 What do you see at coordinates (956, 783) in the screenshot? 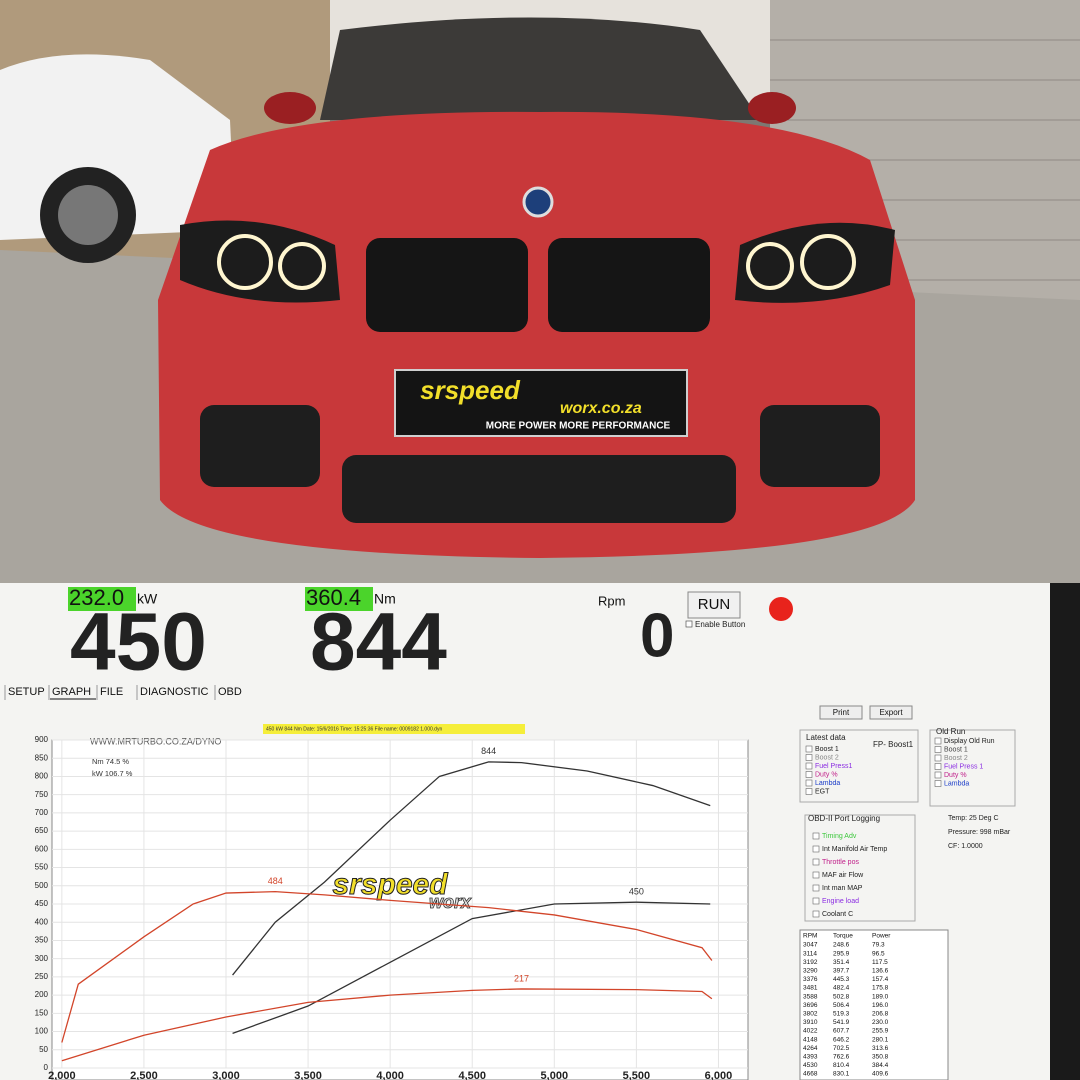
I see `checkbox-label: Lambda` at bounding box center [956, 783].